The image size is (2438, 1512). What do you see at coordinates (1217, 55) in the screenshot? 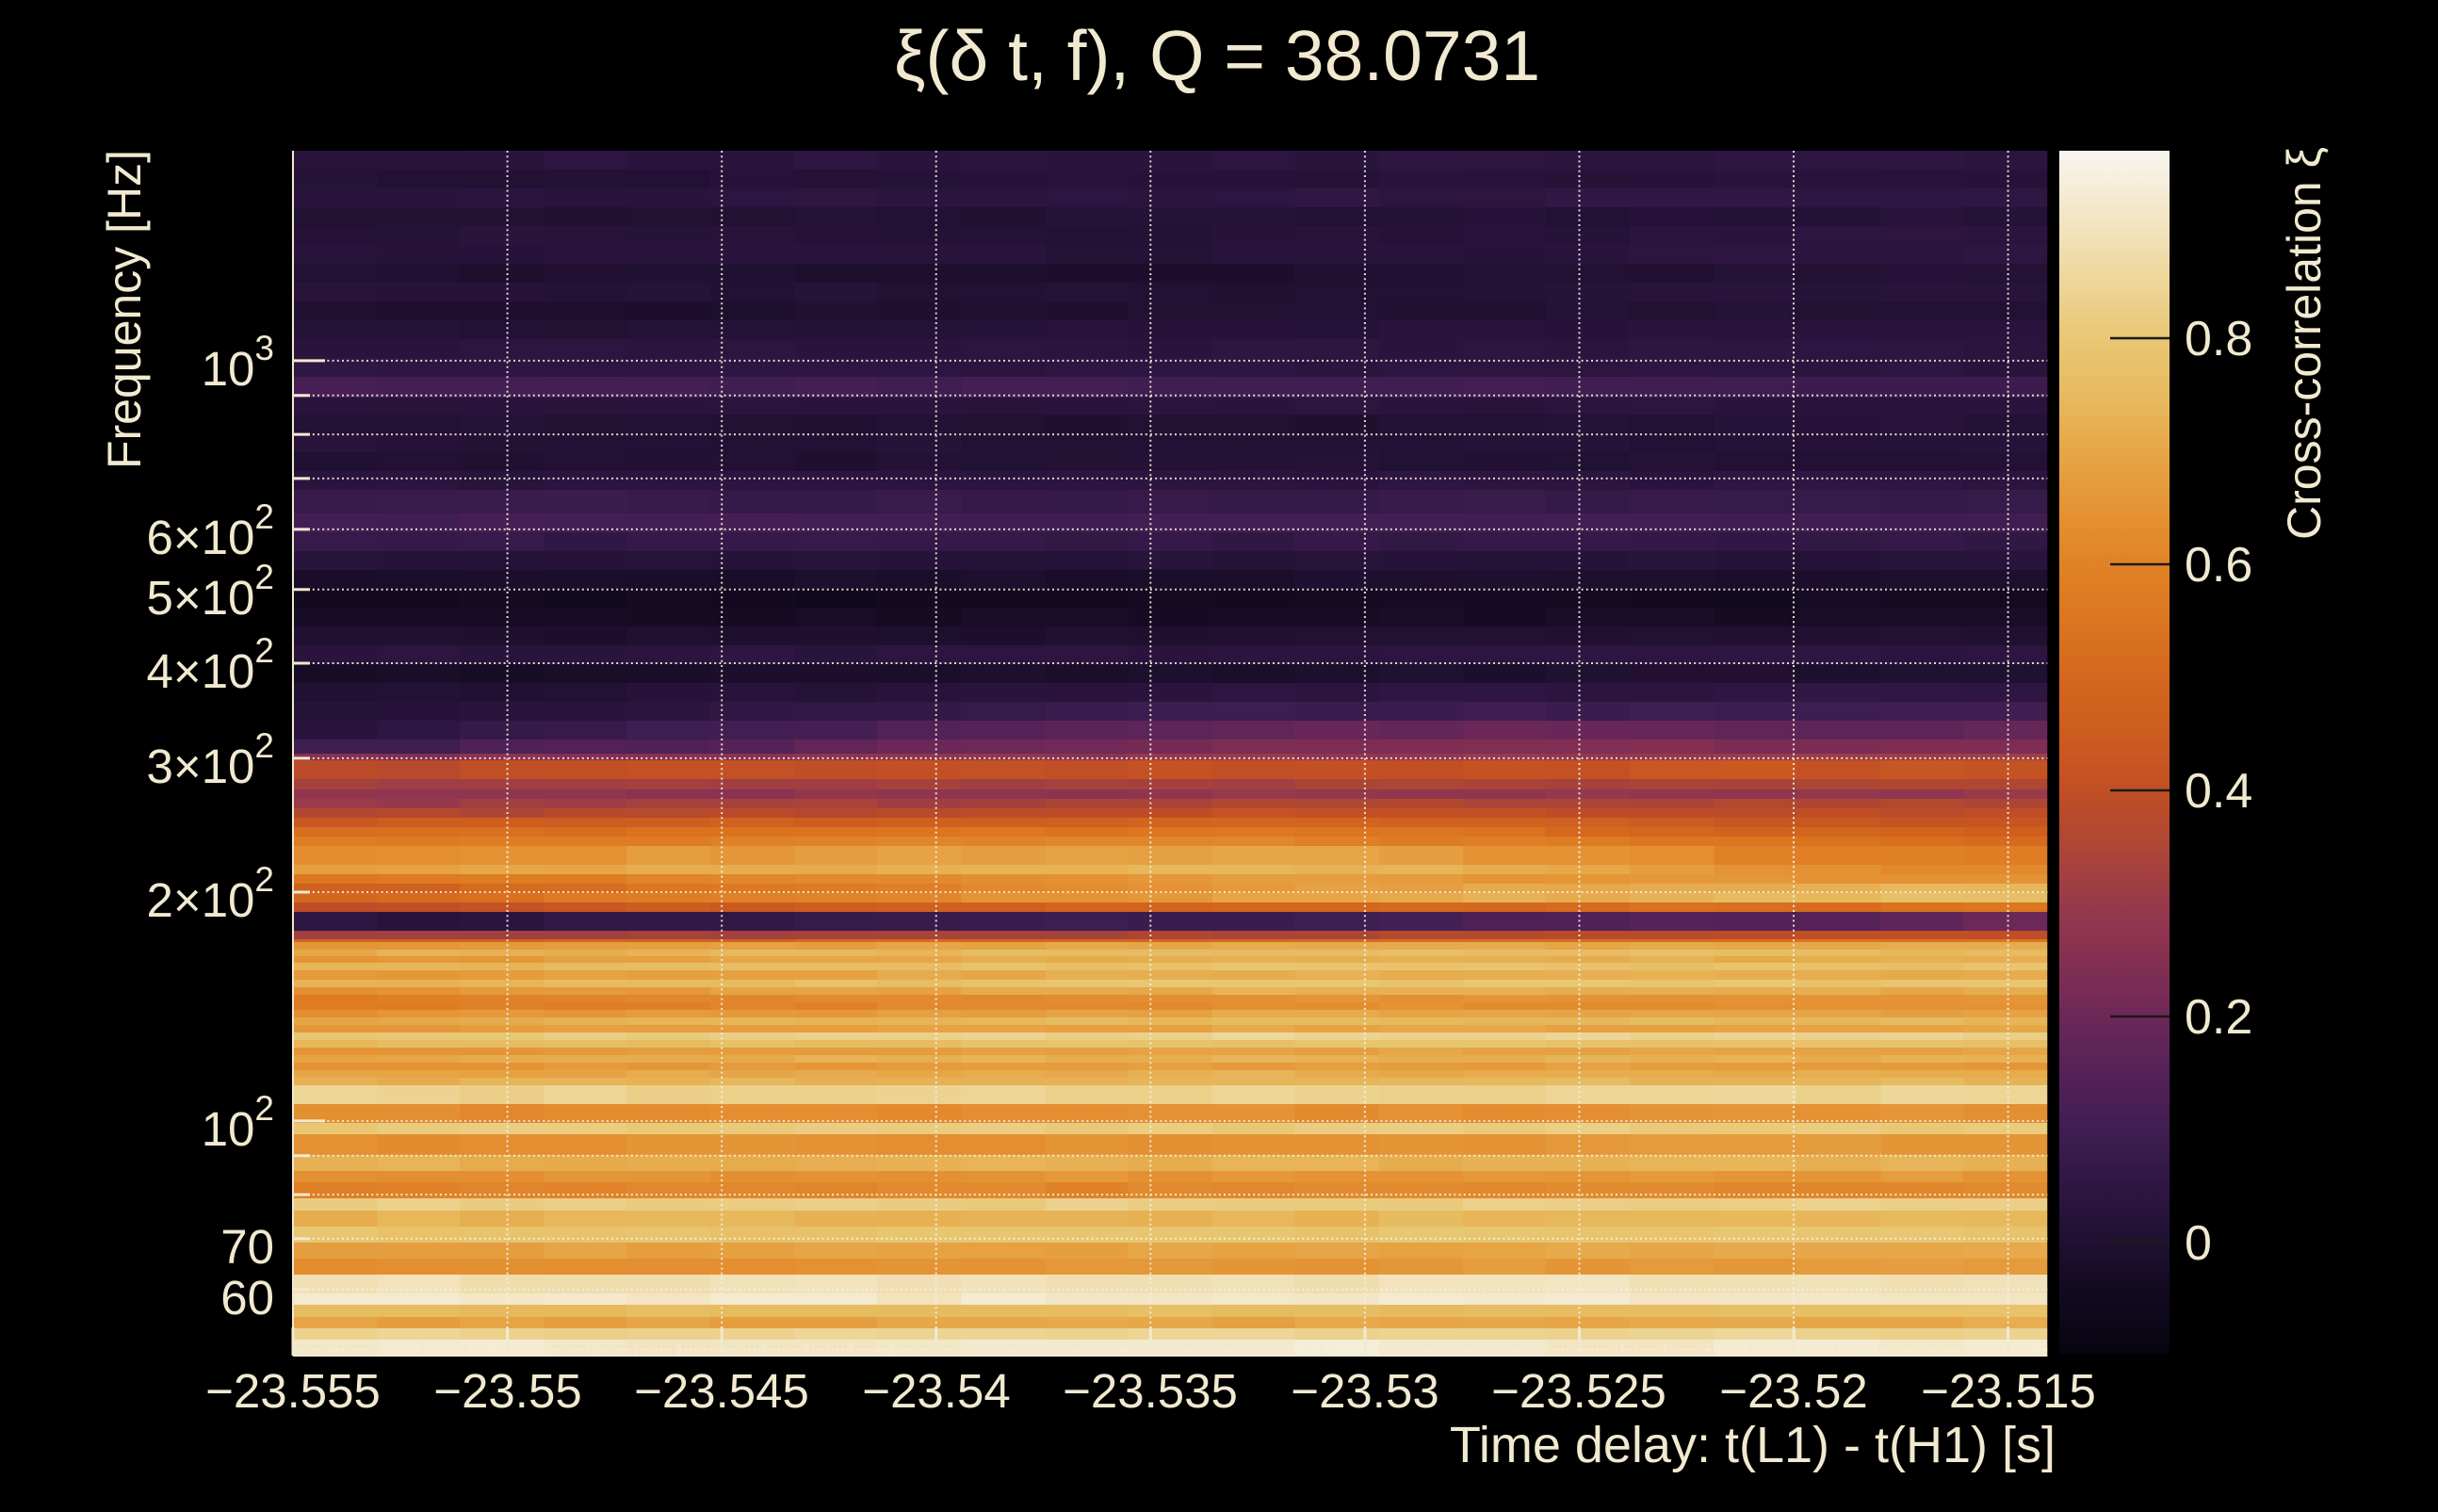
I see `svg-text: ξ(δ t, f), Q = 38.0731` at bounding box center [1217, 55].